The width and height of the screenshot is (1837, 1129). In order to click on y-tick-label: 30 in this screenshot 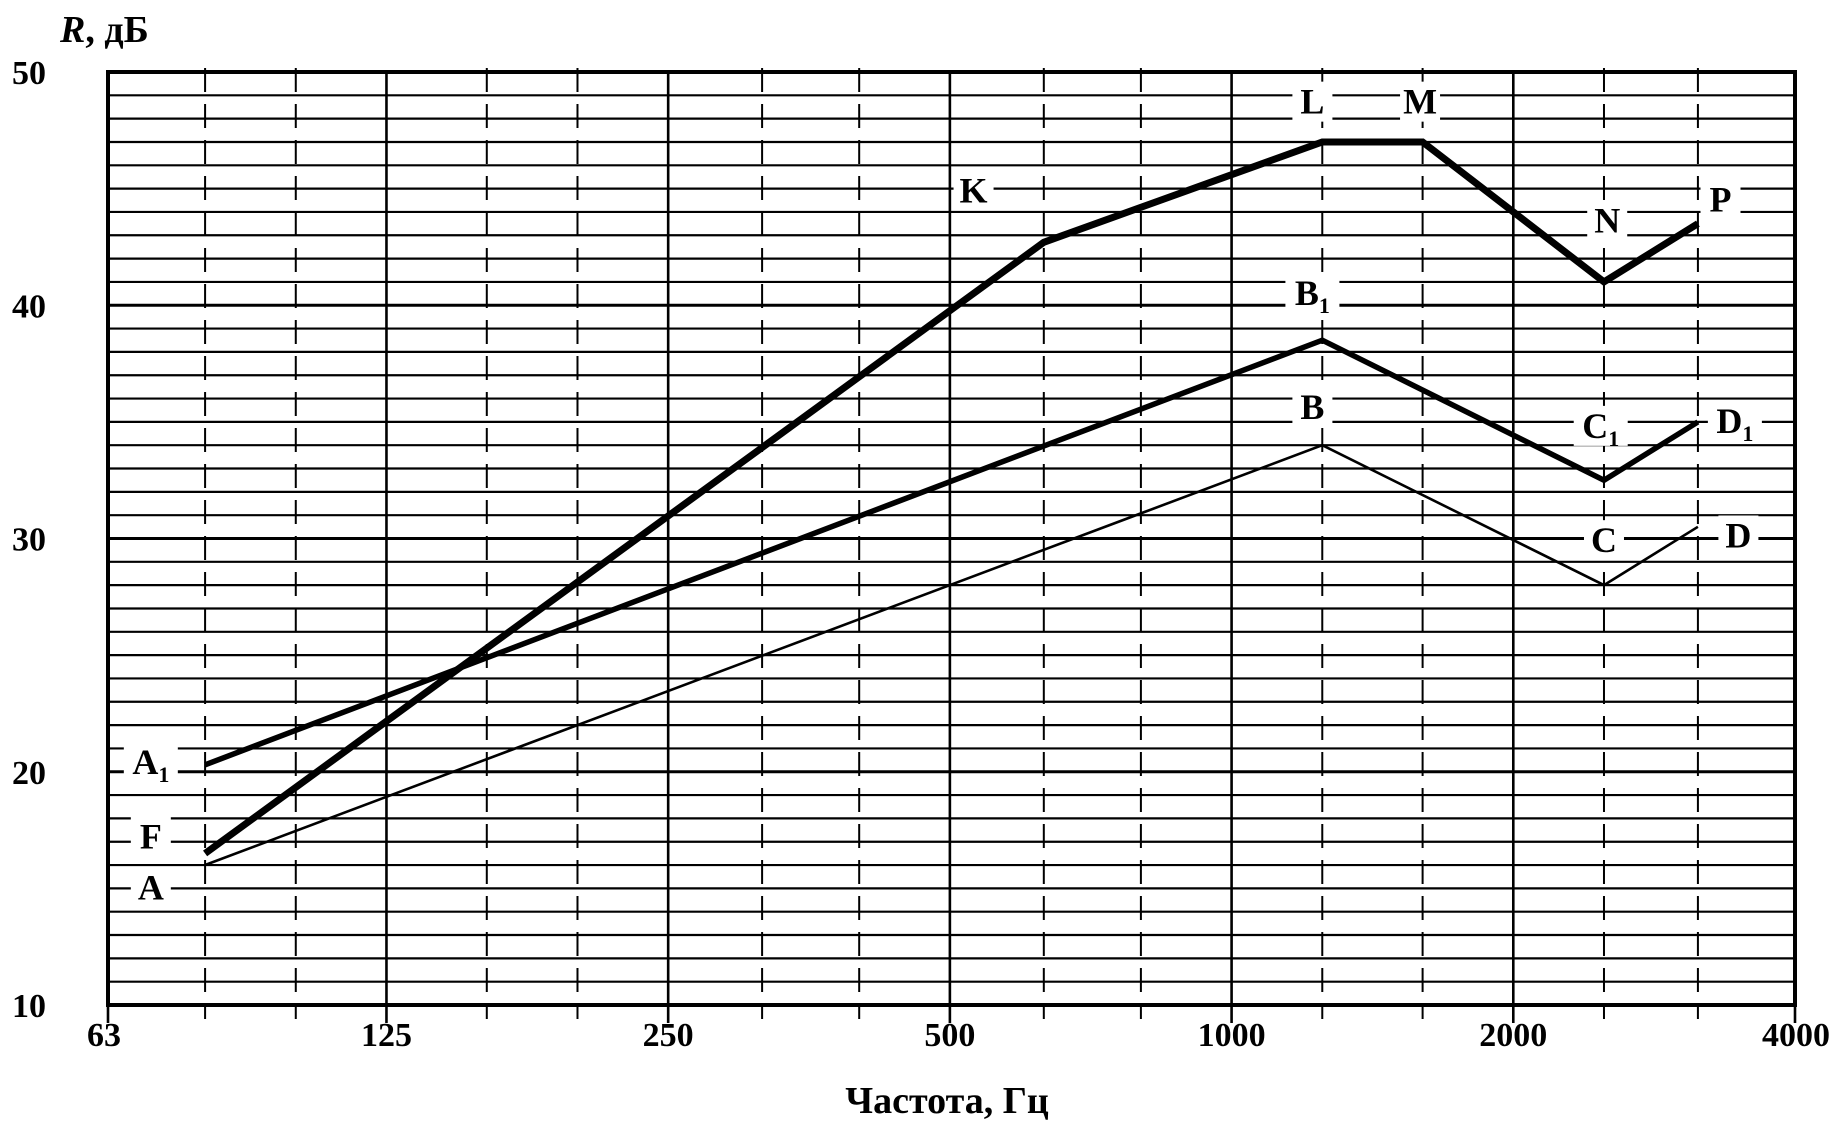, I will do `click(29, 540)`.